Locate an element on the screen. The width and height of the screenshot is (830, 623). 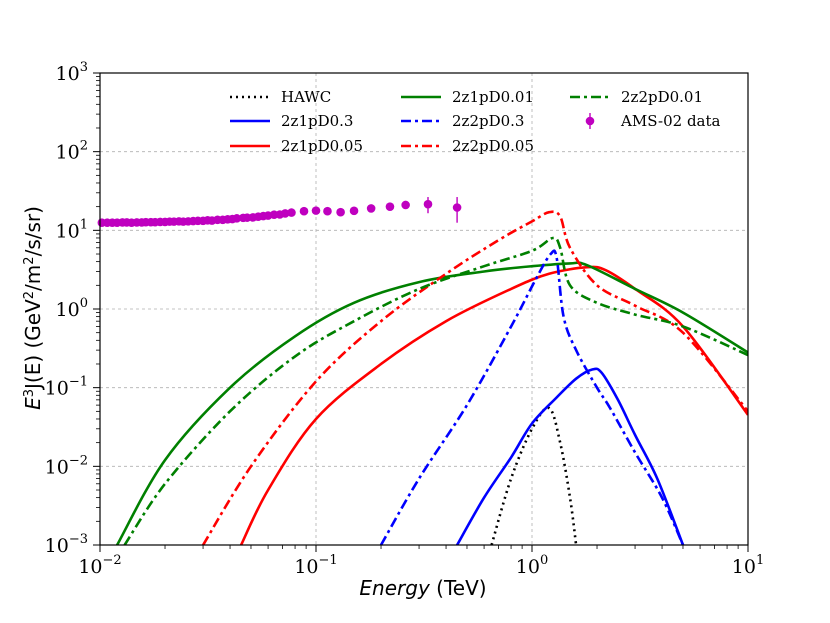
y-tick-label: 10¹ is located at coordinates (72, 229).